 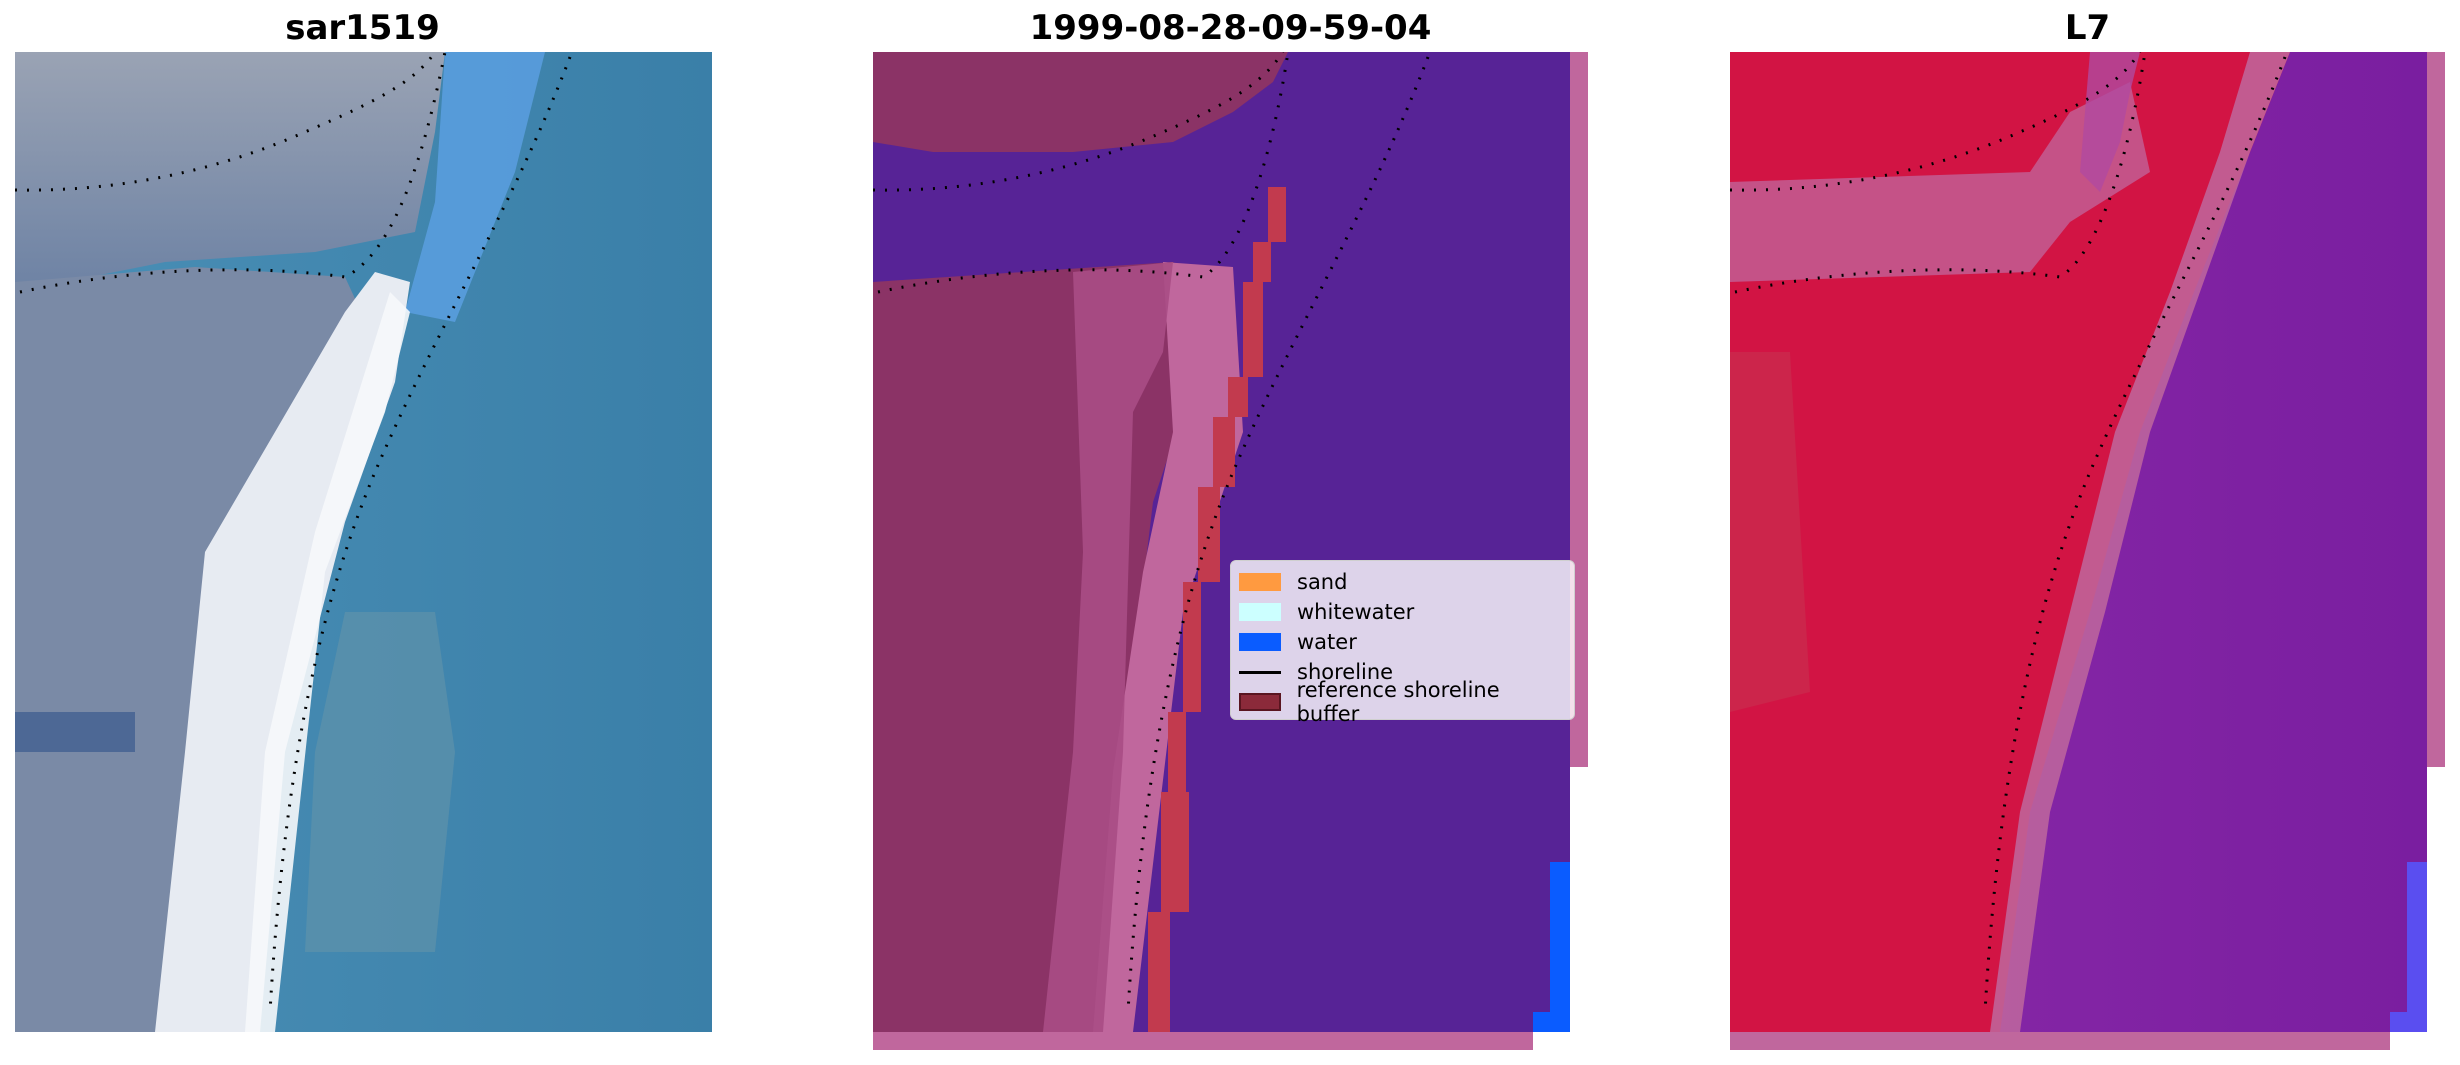 What do you see at coordinates (1402, 582) in the screenshot?
I see `legend-item-sand: sand` at bounding box center [1402, 582].